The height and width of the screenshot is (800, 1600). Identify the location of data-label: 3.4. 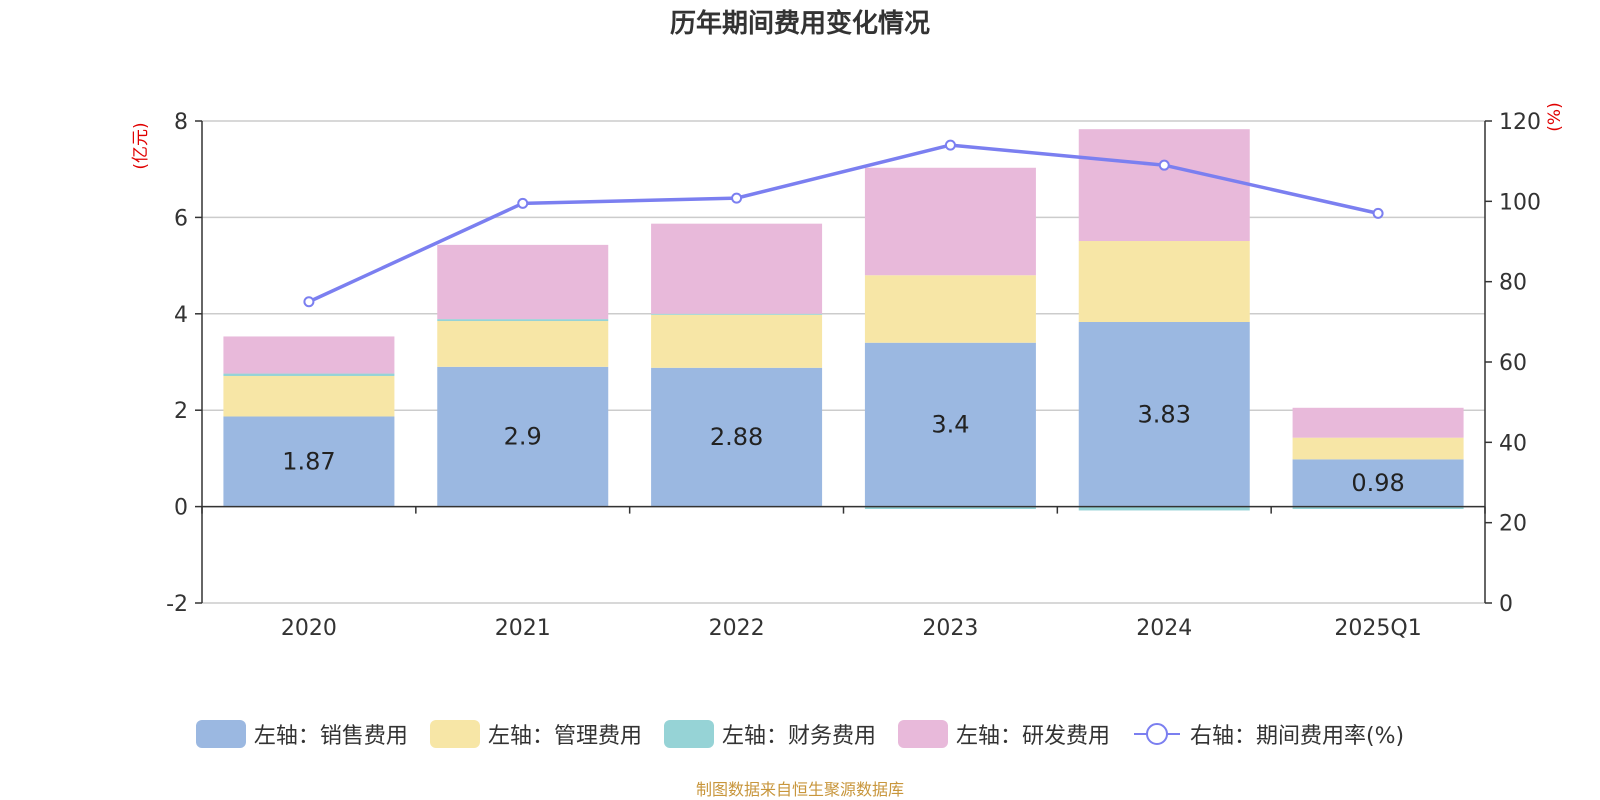
(950, 425).